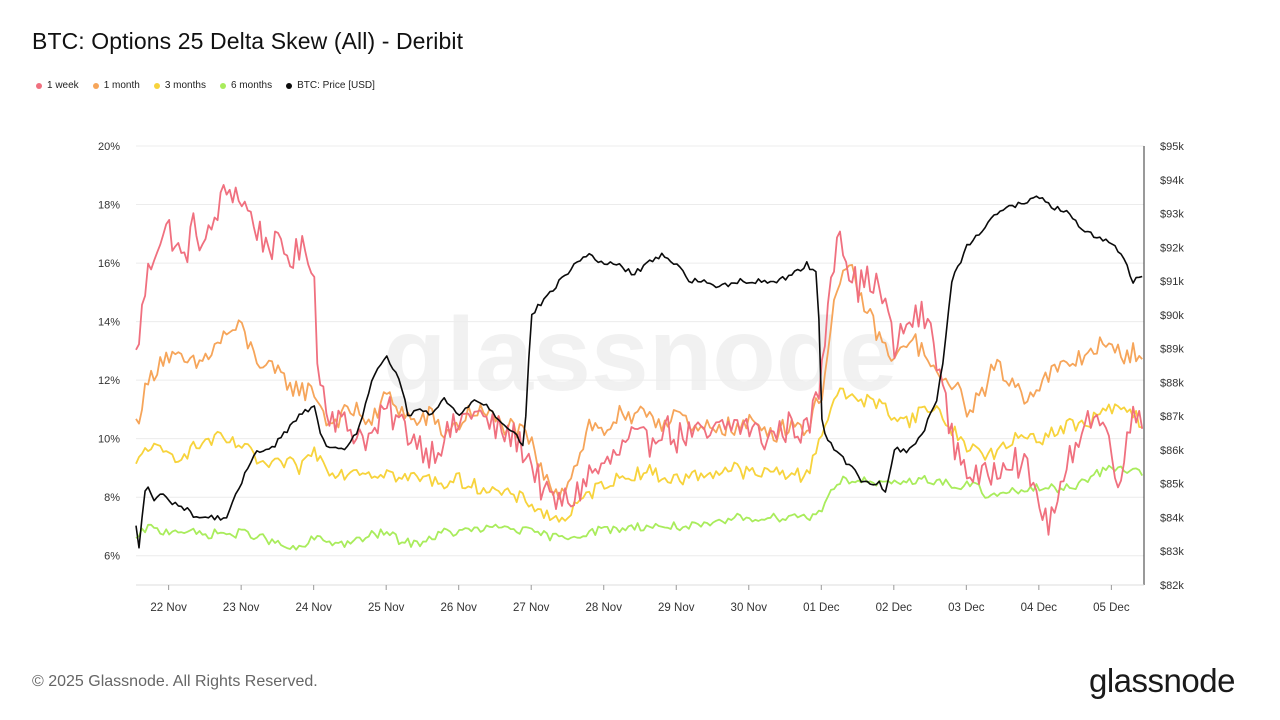 This screenshot has height=720, width=1280. Describe the element at coordinates (112, 557) in the screenshot. I see `y-left-tick-label: 6%` at that location.